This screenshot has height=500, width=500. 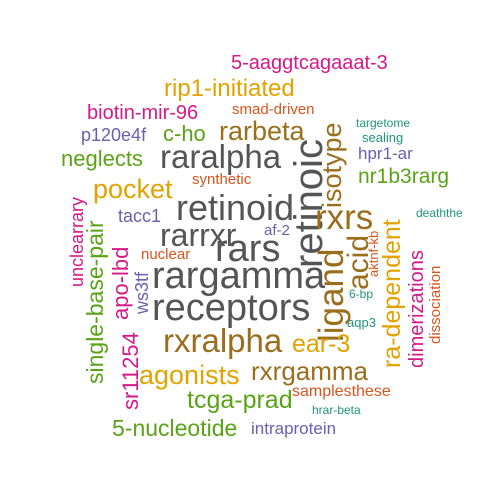 I want to click on word-hrar-beta: hrar-beta, so click(x=336, y=410).